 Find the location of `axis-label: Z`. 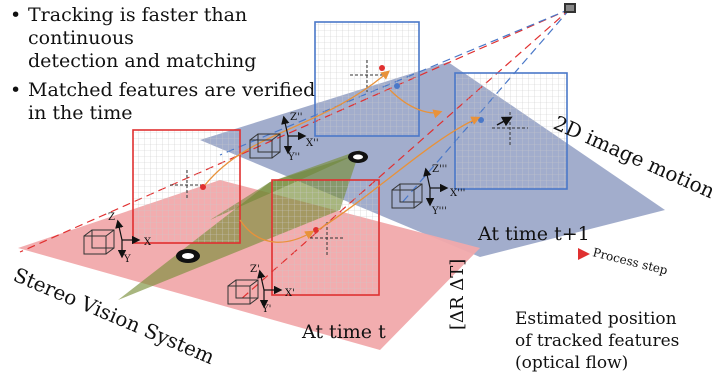

axis-label: Z is located at coordinates (111, 217).